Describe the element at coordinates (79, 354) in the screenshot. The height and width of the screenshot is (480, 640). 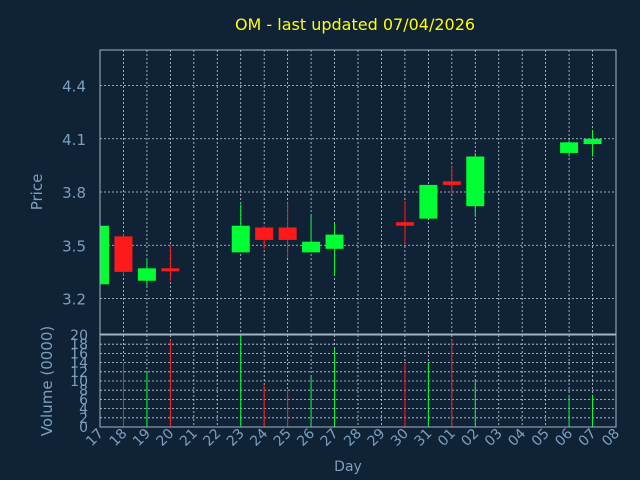
I see `volume-tick-label: 16` at that location.